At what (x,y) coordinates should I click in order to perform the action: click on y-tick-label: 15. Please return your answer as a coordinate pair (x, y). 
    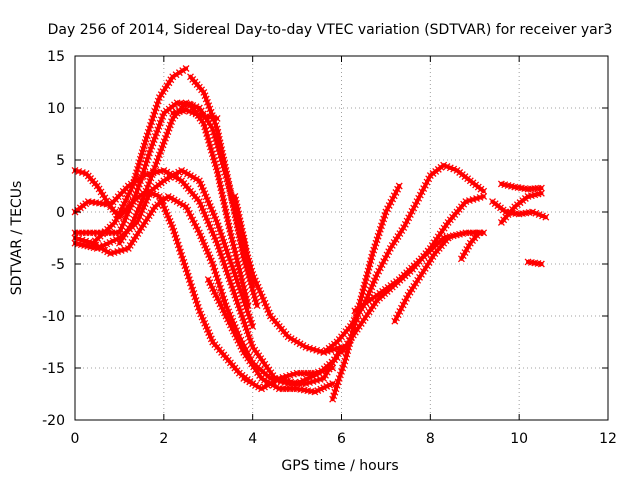
    Looking at the image, I should click on (56, 57).